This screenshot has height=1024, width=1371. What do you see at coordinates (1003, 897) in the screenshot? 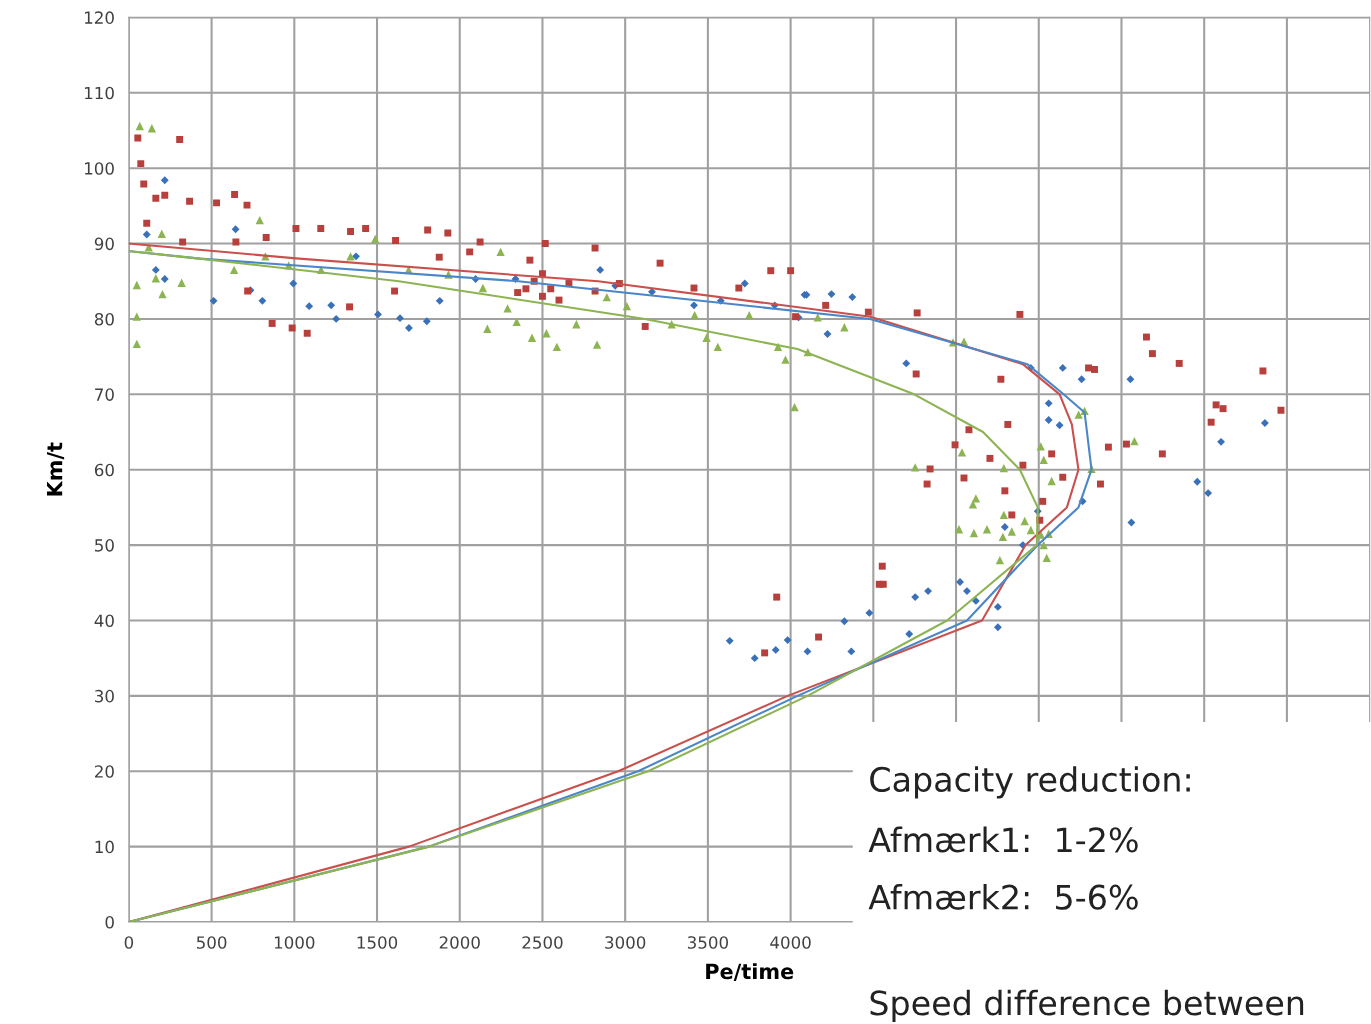
I see `annotation: Afmærk2: 5-6%` at bounding box center [1003, 897].